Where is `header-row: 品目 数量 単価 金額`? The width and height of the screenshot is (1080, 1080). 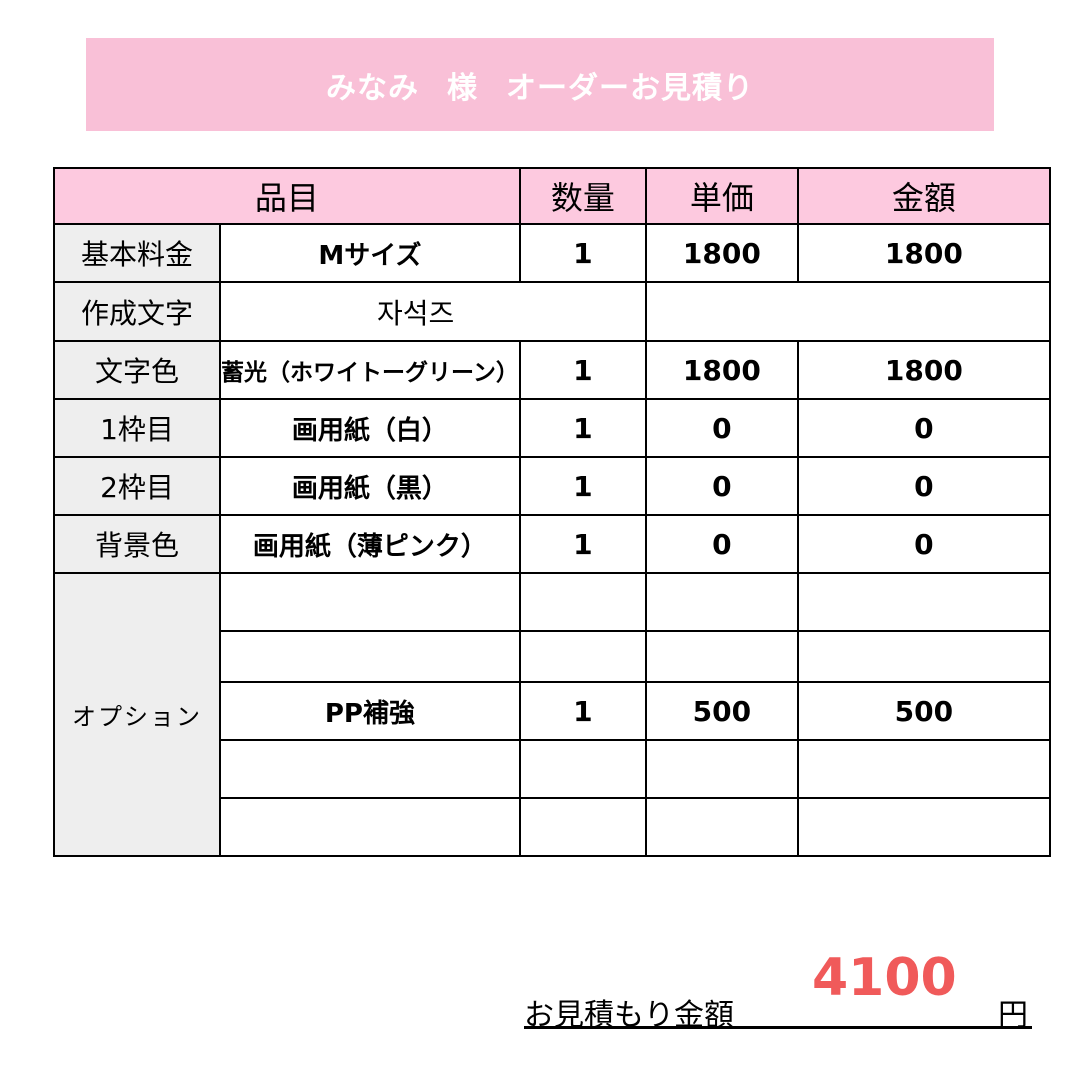
header-row: 品目 数量 単価 金額 is located at coordinates (552, 196).